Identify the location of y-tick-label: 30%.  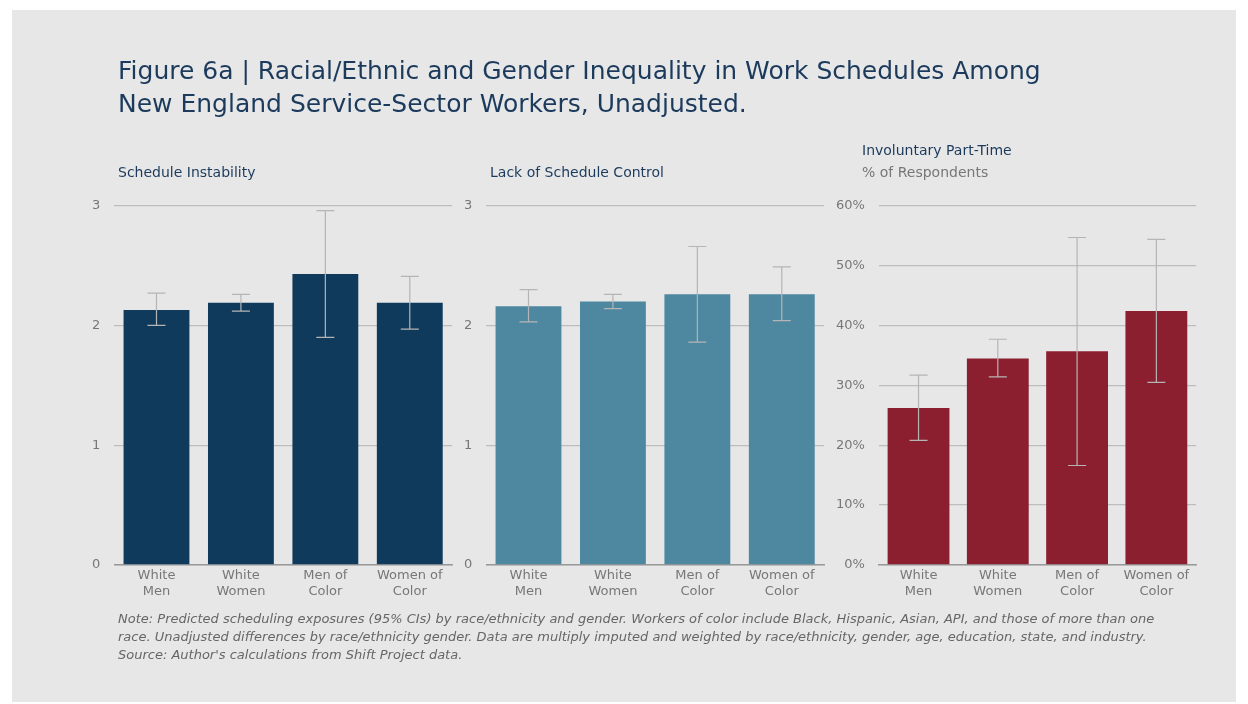
(850, 384).